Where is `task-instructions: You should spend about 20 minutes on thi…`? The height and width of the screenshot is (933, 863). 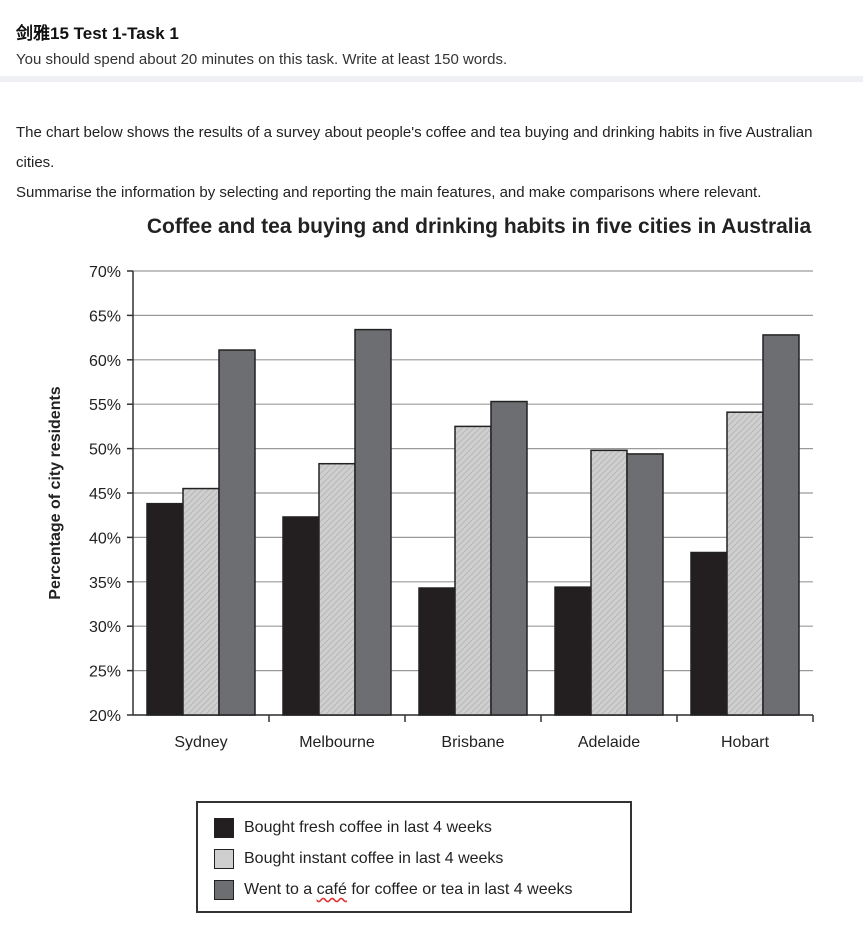 task-instructions: You should spend about 20 minutes on thi… is located at coordinates (262, 59).